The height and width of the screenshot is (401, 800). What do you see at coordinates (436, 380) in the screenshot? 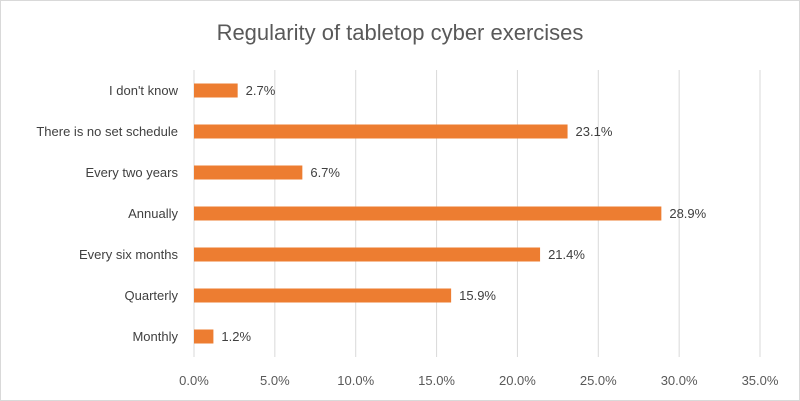
I see `x-tick-label: 15.0%` at bounding box center [436, 380].